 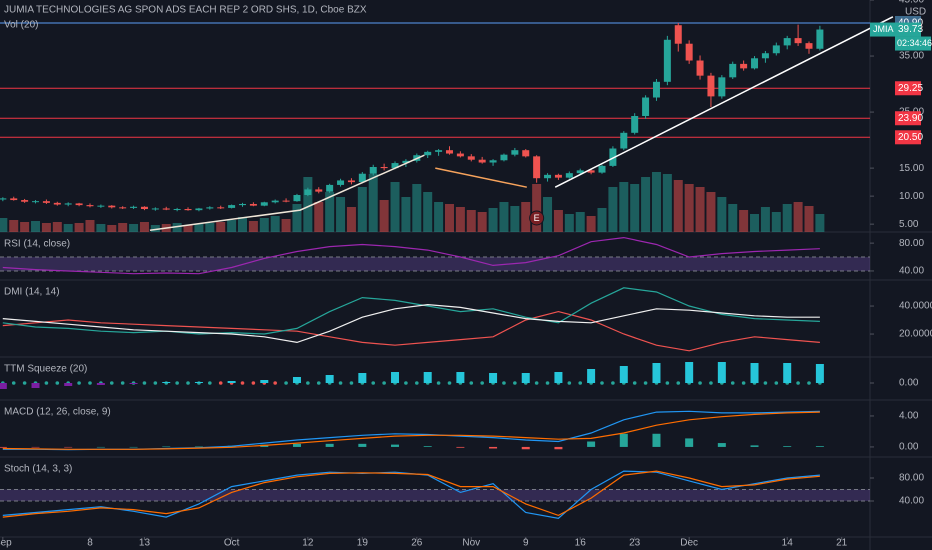 What do you see at coordinates (911, 196) in the screenshot?
I see `y-tick-label: 10.00` at bounding box center [911, 196].